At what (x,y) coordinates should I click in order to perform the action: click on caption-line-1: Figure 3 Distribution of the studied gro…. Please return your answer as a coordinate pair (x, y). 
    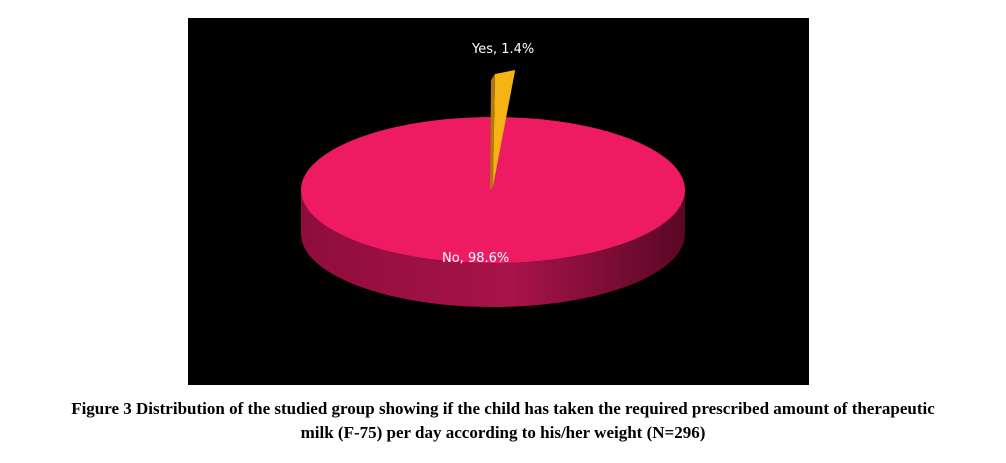
    Looking at the image, I should click on (503, 408).